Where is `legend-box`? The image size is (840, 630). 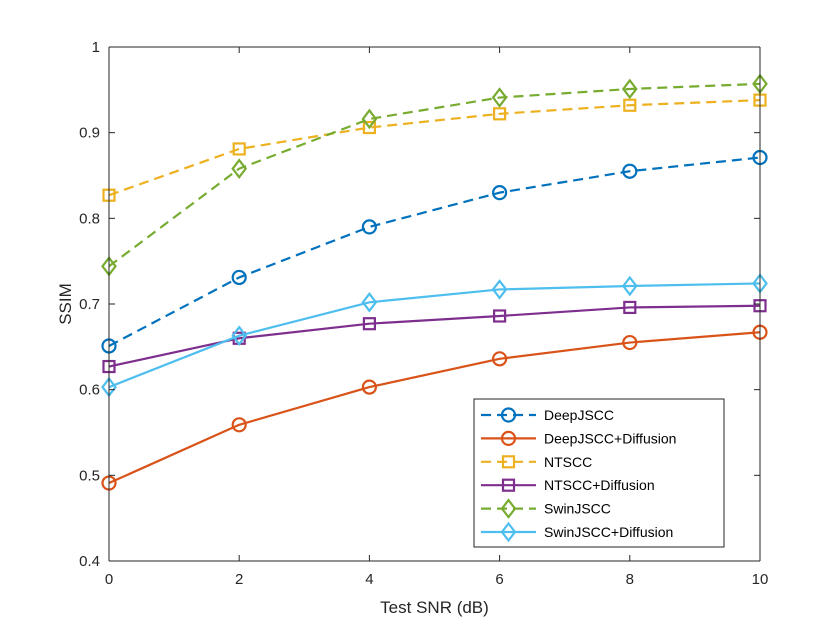
legend-box is located at coordinates (599, 473).